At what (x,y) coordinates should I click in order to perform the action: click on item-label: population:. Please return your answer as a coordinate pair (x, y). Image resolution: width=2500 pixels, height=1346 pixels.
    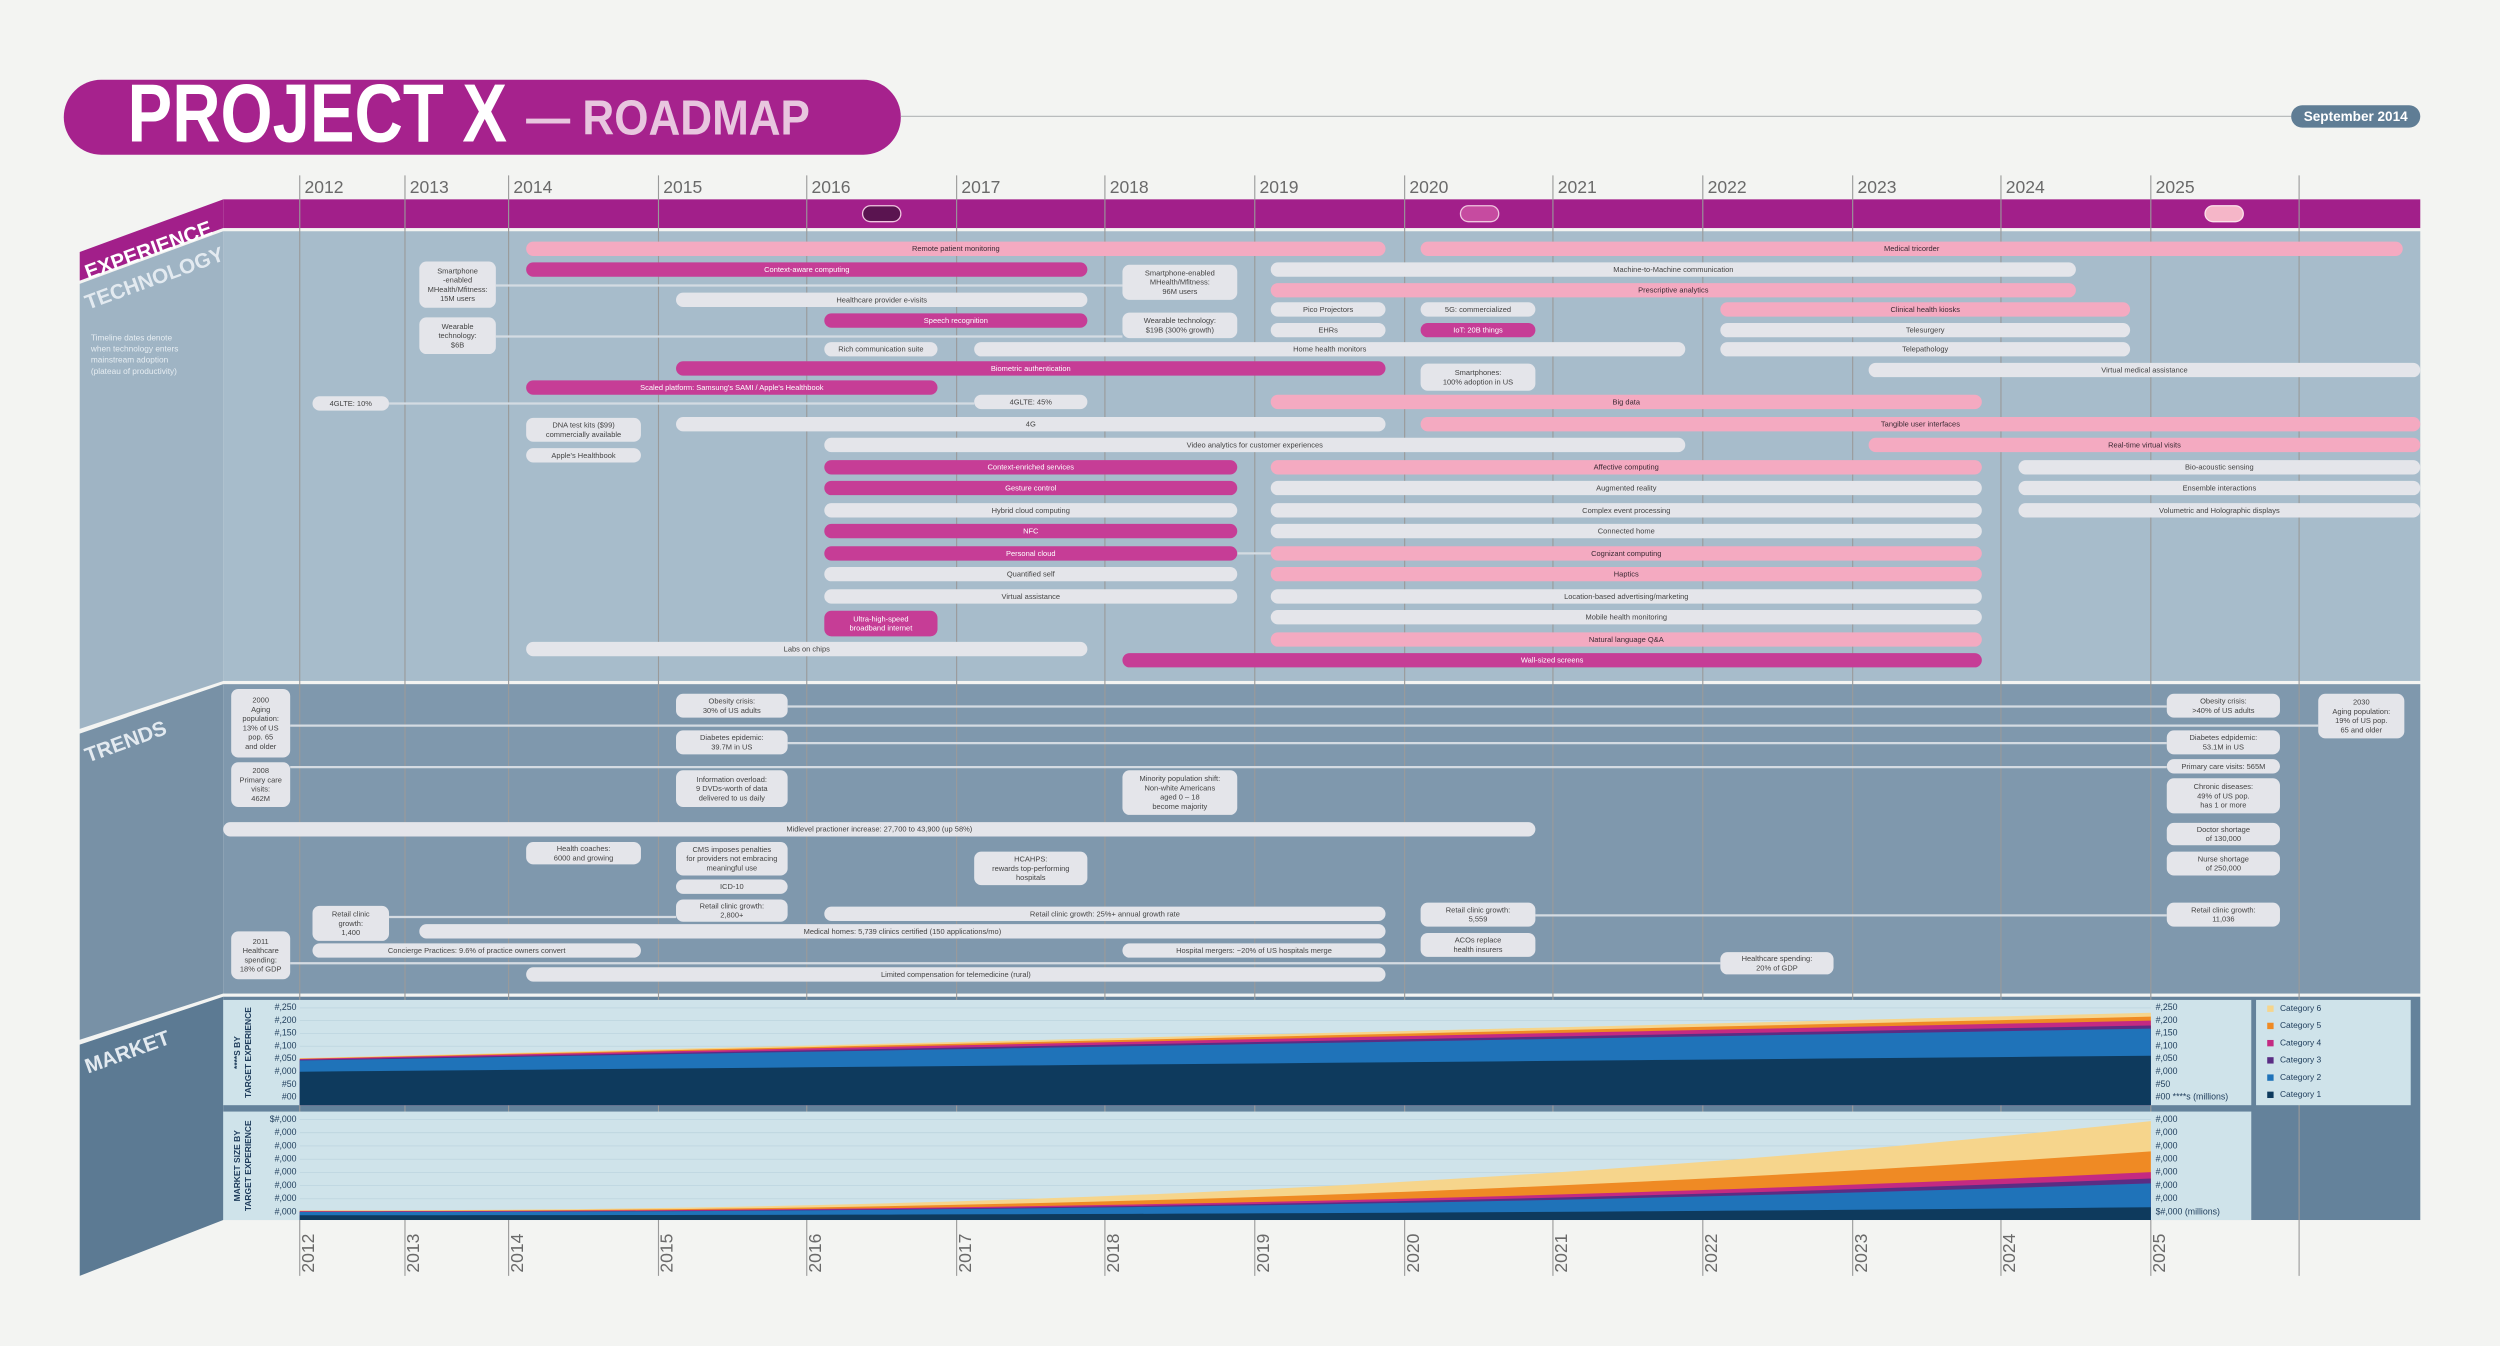
    Looking at the image, I should click on (260, 718).